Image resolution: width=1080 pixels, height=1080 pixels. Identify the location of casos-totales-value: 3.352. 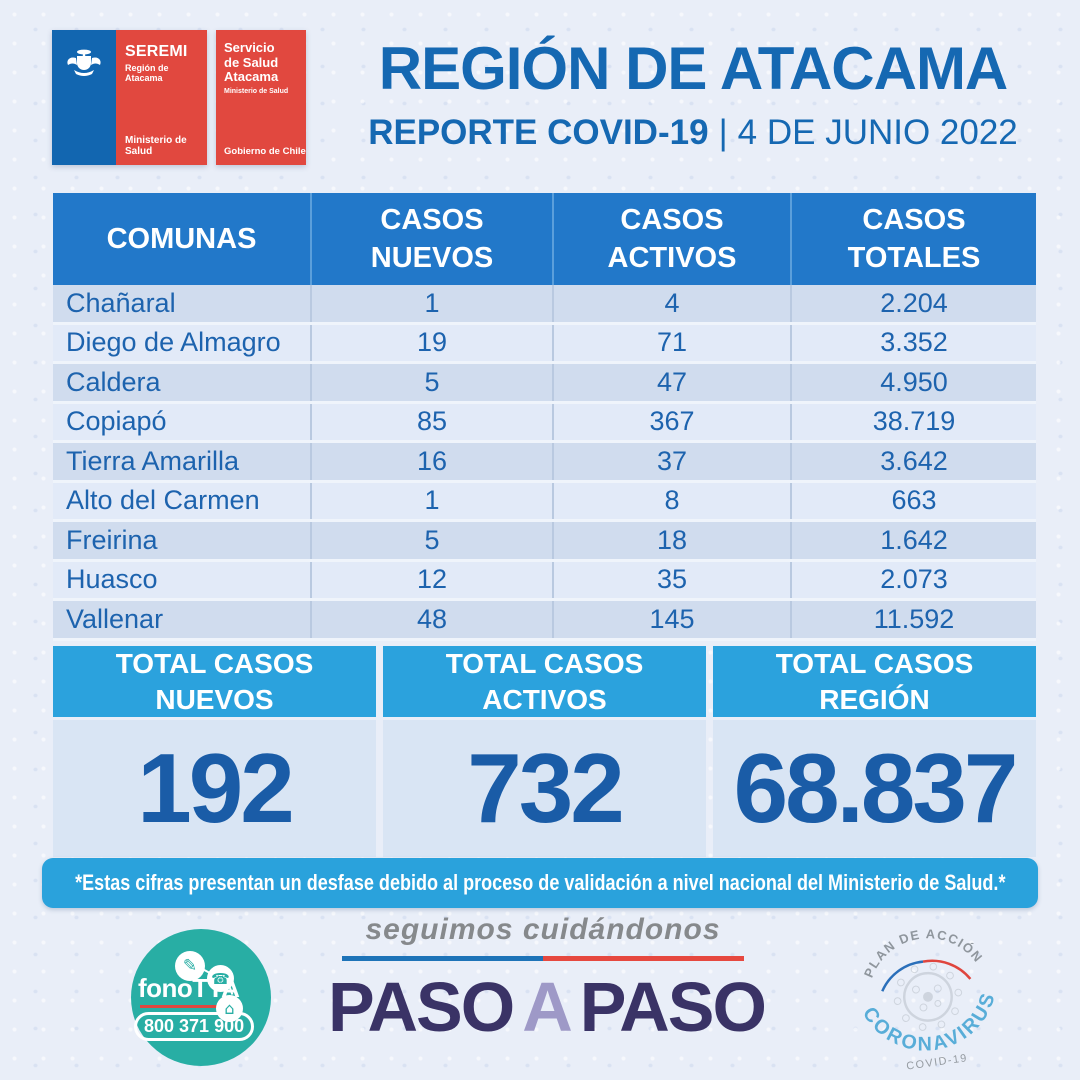
(913, 342).